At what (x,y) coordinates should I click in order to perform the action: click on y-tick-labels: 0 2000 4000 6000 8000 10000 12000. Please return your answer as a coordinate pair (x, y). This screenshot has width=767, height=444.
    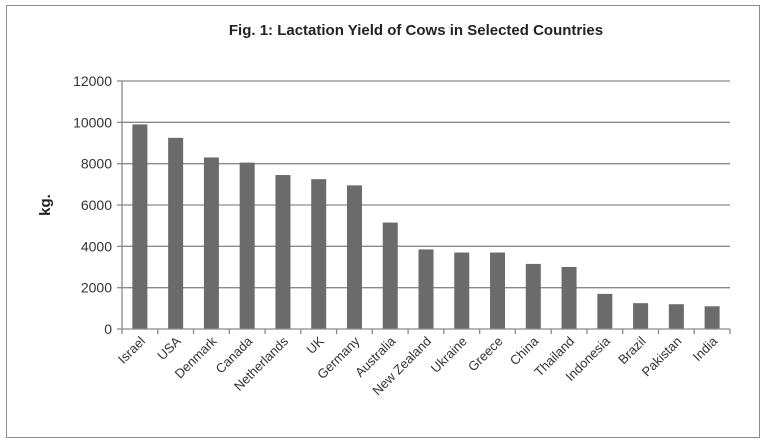
    Looking at the image, I should click on (92, 205).